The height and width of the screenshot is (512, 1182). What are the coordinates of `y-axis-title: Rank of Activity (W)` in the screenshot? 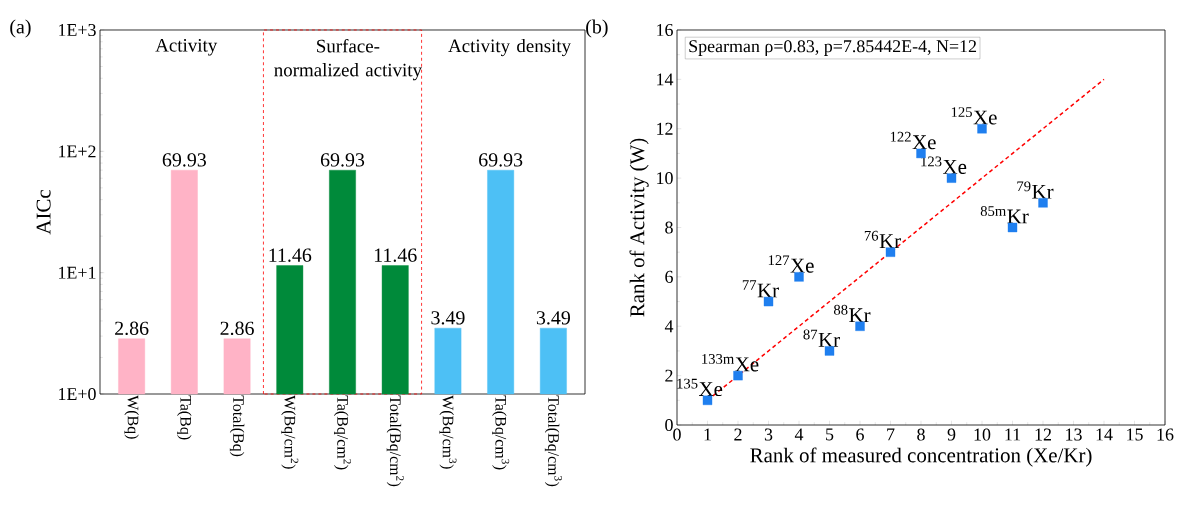 It's located at (639, 227).